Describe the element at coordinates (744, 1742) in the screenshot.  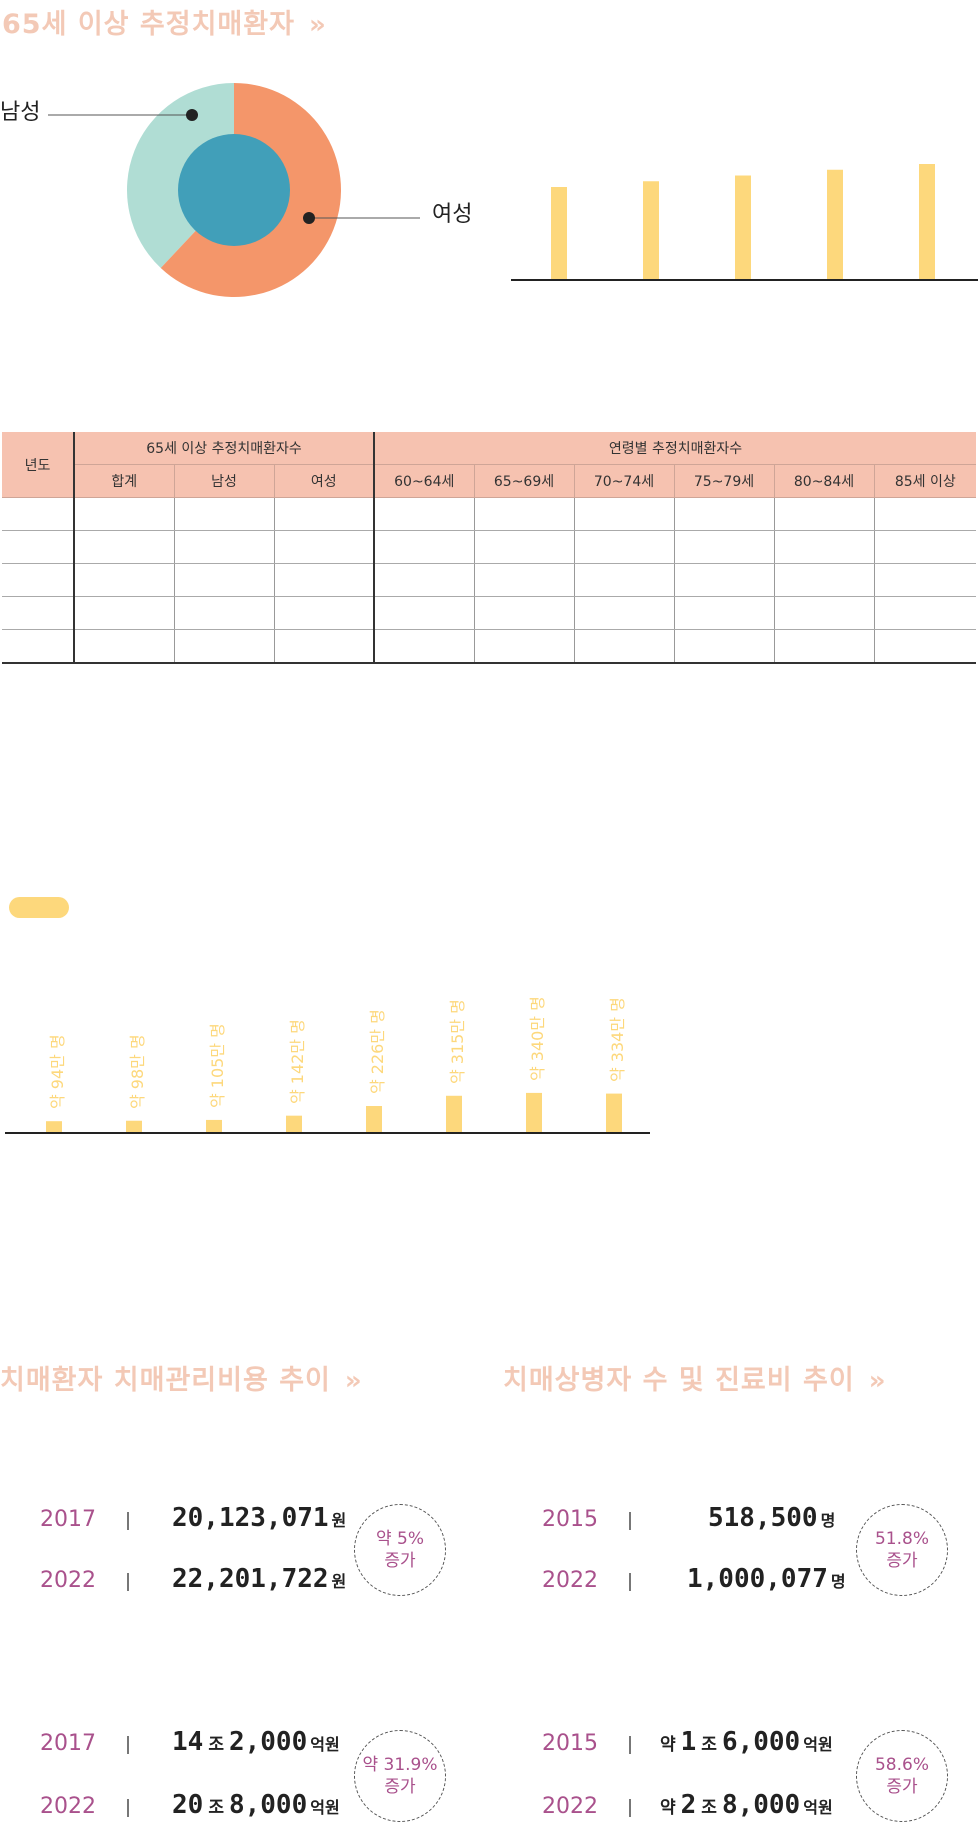
I see `stat-value: 약 1 조 6,000 억원` at that location.